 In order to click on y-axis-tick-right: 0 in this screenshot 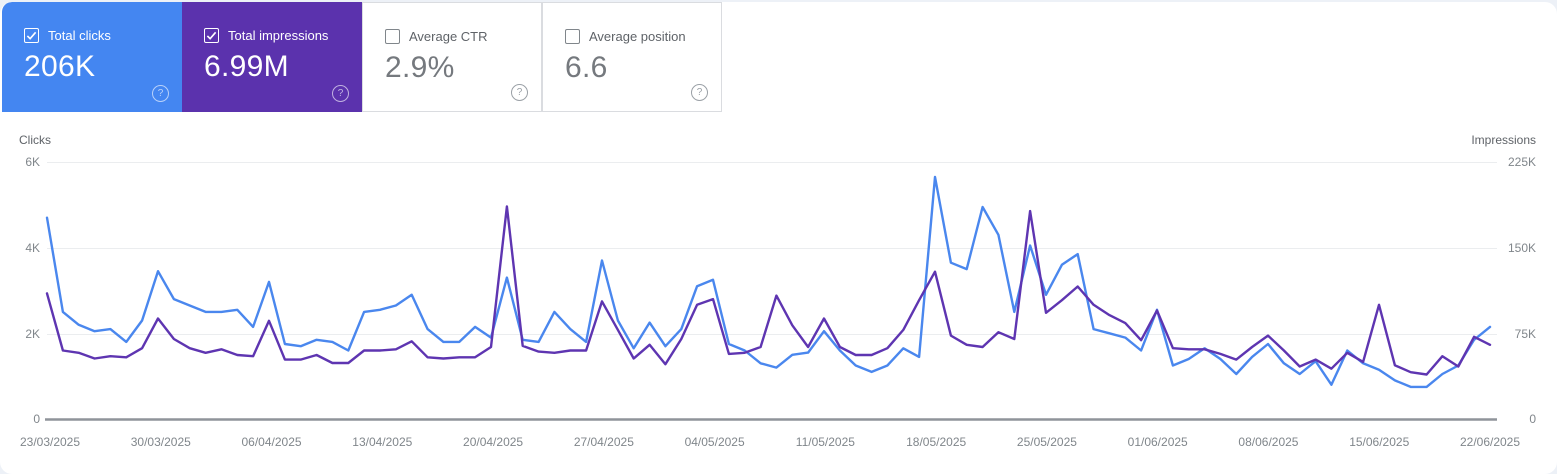, I will do `click(1532, 419)`.